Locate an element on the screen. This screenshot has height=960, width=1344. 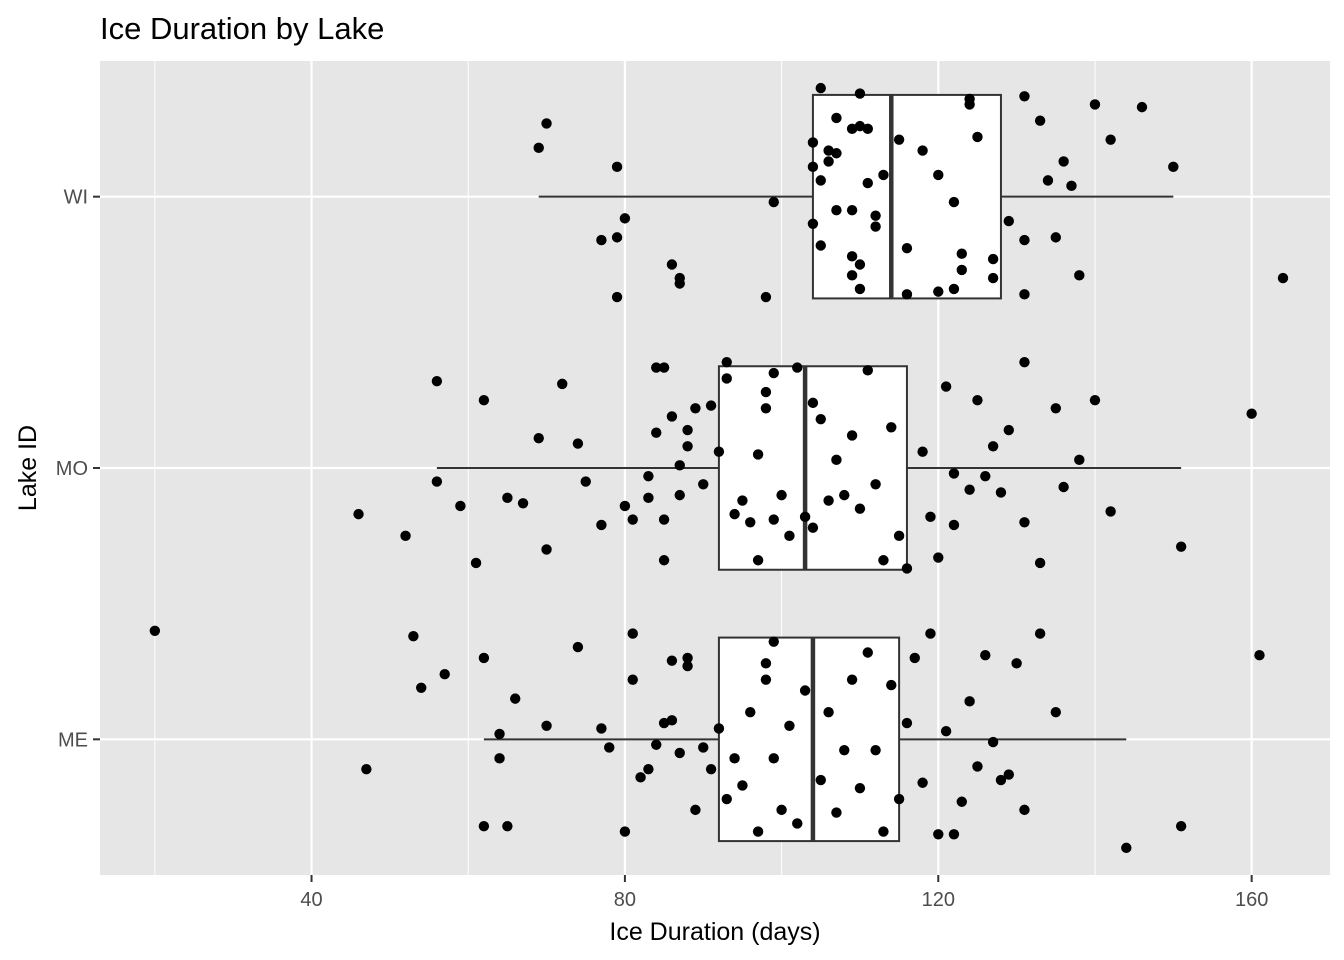
y-axis: WI MO ME is located at coordinates (78, 469).